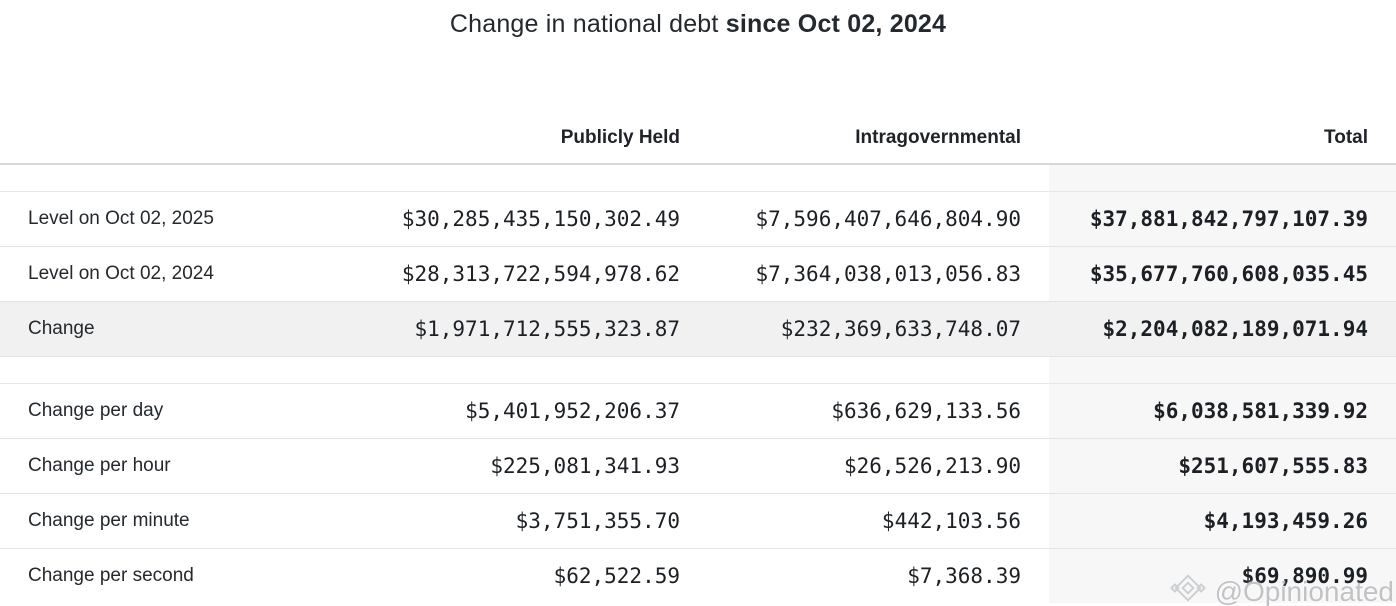 Image resolution: width=1396 pixels, height=606 pixels. I want to click on cell-publicly-held: $3,751,355.70, so click(524, 521).